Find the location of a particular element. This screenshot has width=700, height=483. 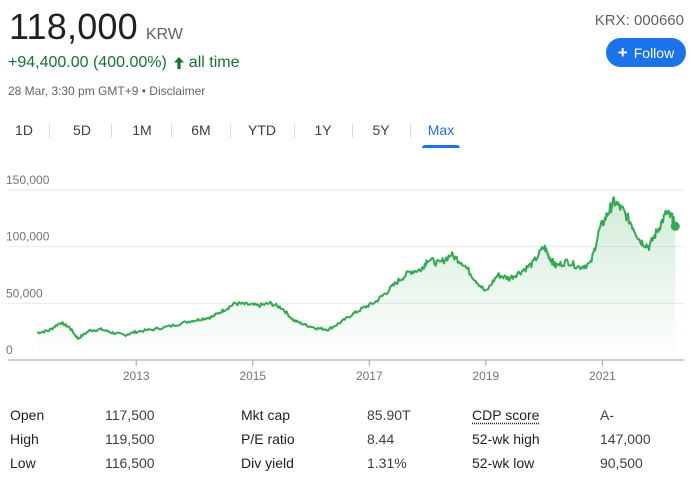

stat-52wklow-value: 90,500 is located at coordinates (621, 463).